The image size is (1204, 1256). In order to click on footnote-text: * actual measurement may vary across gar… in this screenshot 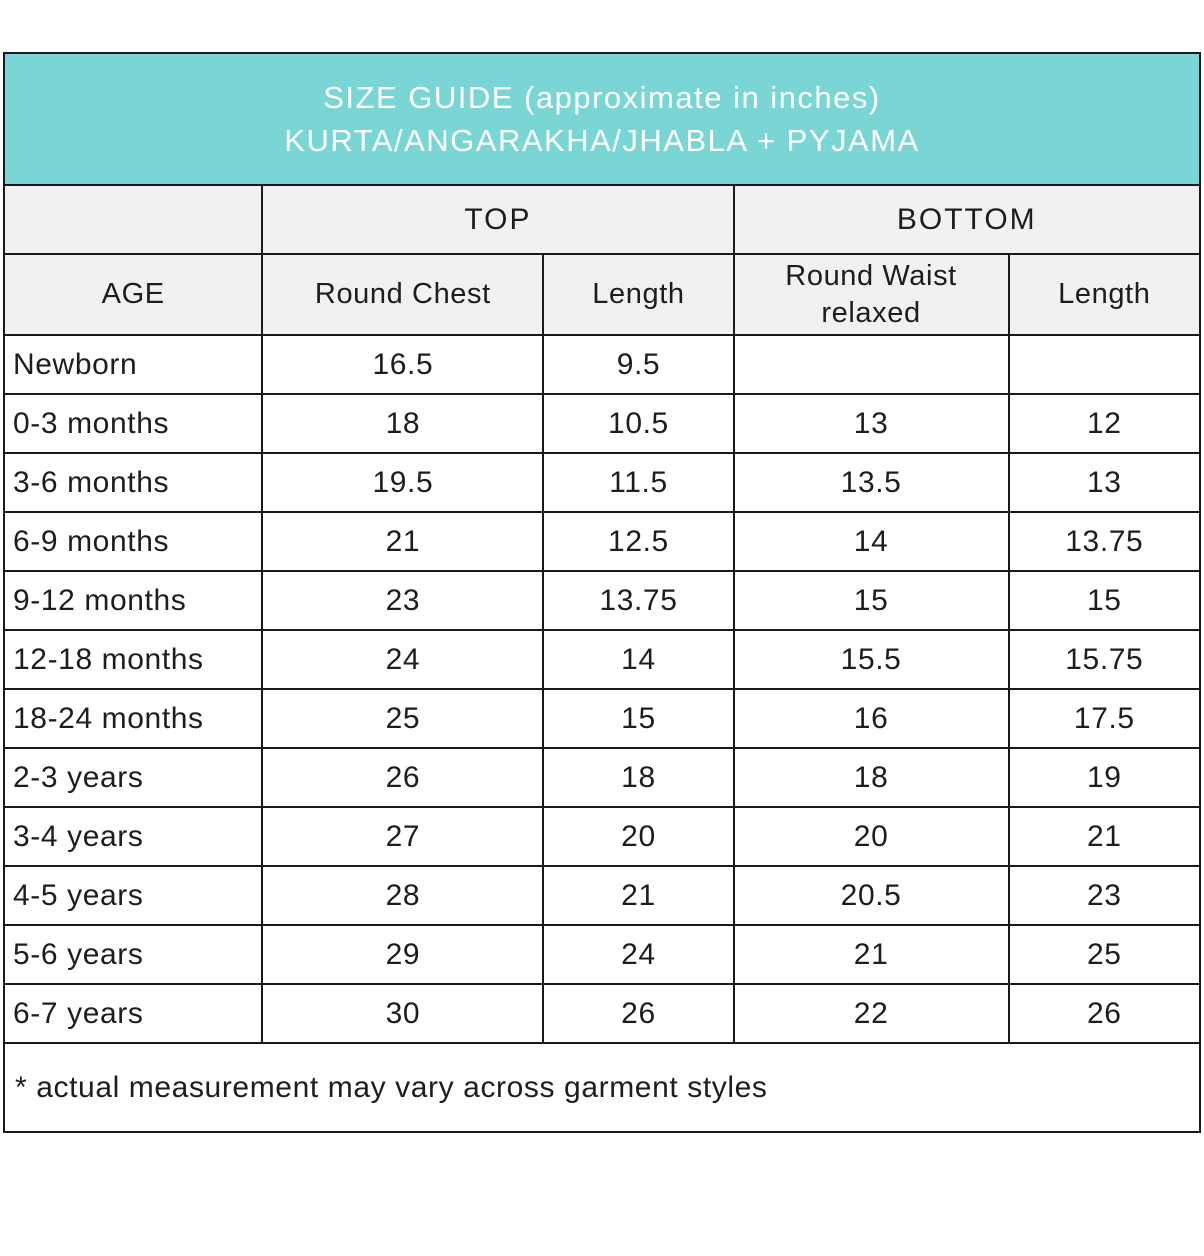, I will do `click(602, 1087)`.